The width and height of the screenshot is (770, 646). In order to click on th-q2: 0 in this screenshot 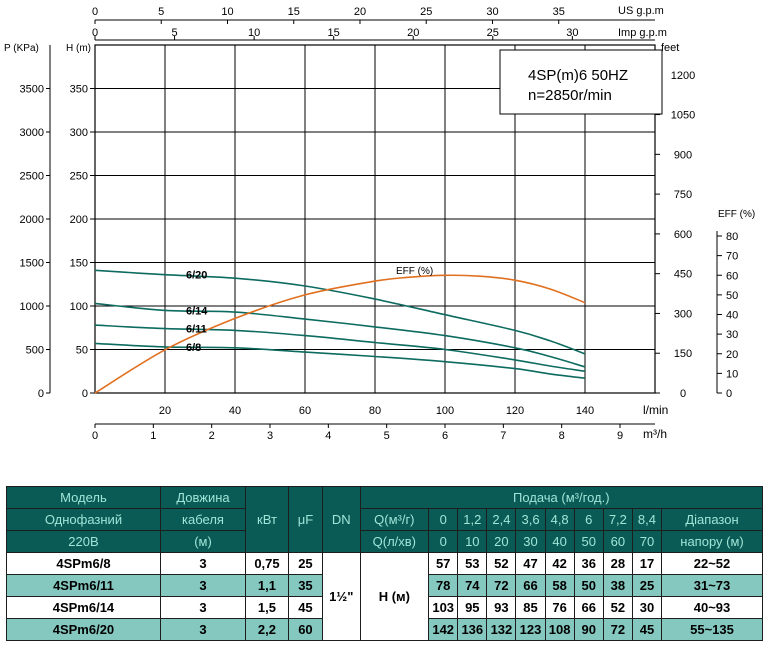, I will do `click(443, 541)`.